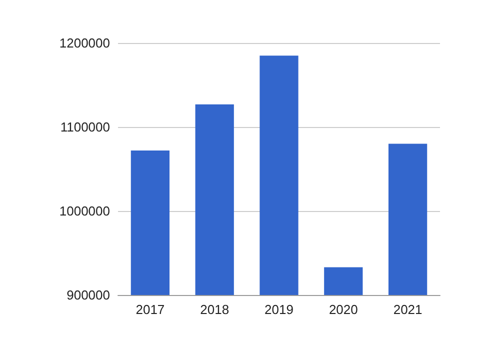 The width and height of the screenshot is (500, 350). What do you see at coordinates (343, 309) in the screenshot?
I see `x-tick-label: 2020` at bounding box center [343, 309].